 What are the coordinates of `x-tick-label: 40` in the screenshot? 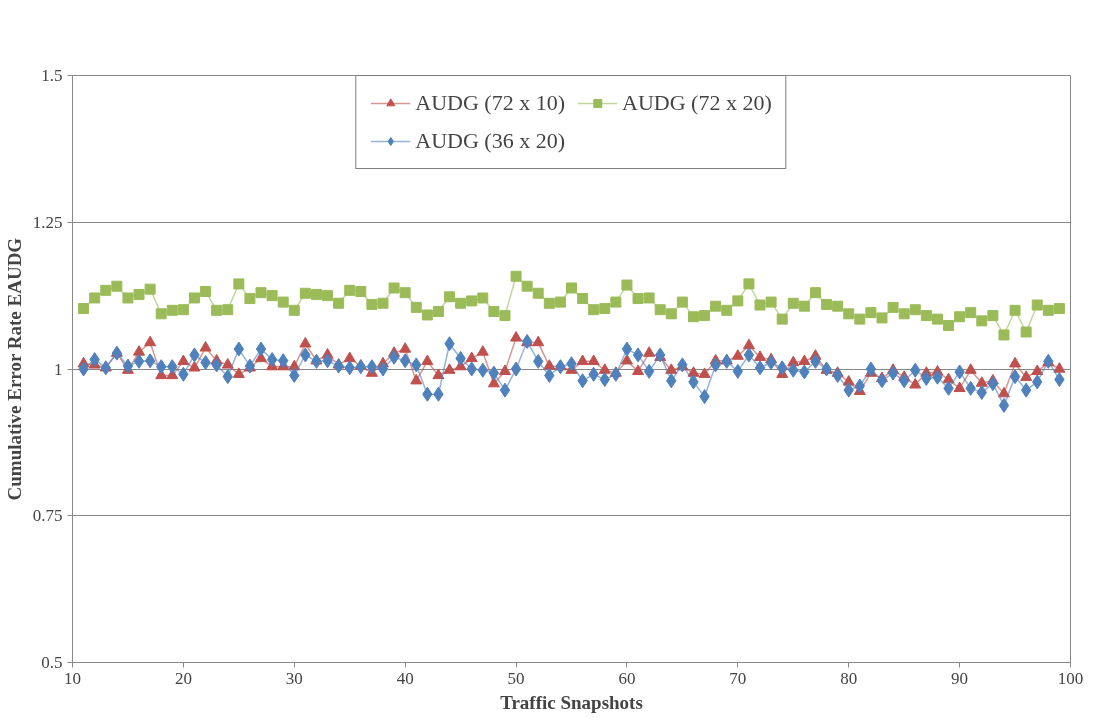 It's located at (405, 678).